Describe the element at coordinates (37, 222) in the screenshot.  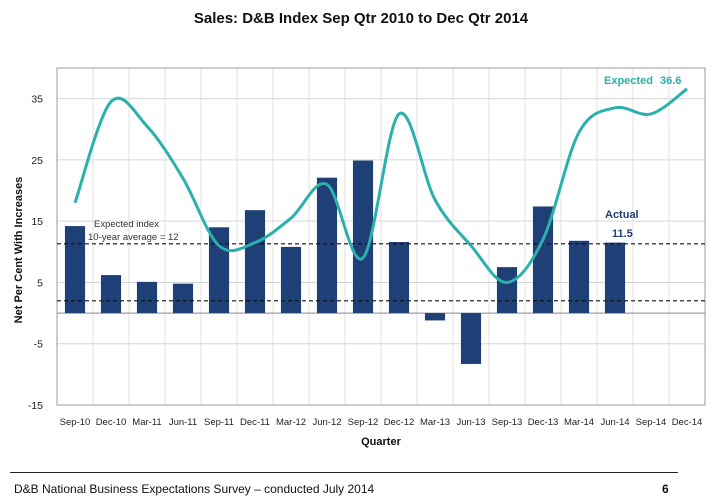
I see `y-tick-label: 15` at that location.